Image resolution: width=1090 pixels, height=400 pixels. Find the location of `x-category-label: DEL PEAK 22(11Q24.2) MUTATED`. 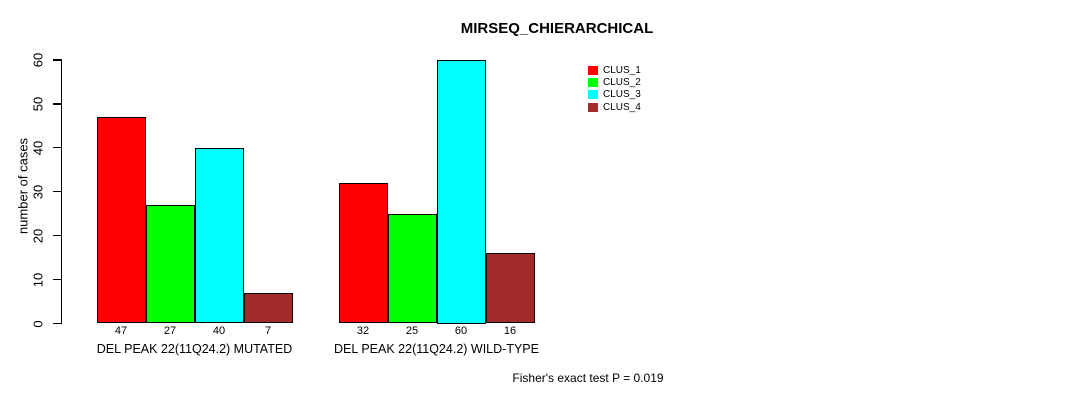

x-category-label: DEL PEAK 22(11Q24.2) MUTATED is located at coordinates (194, 348).